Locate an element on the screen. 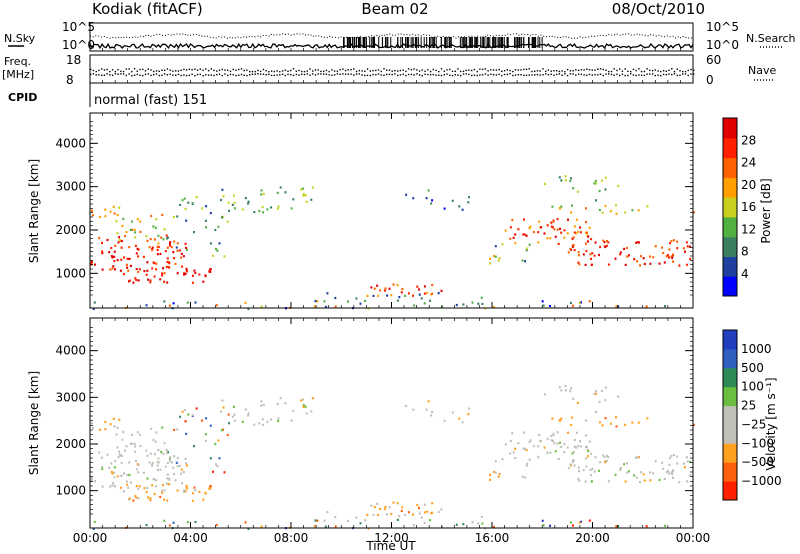 This screenshot has width=800, height=554. nsearch-label: N.Search is located at coordinates (771, 38).